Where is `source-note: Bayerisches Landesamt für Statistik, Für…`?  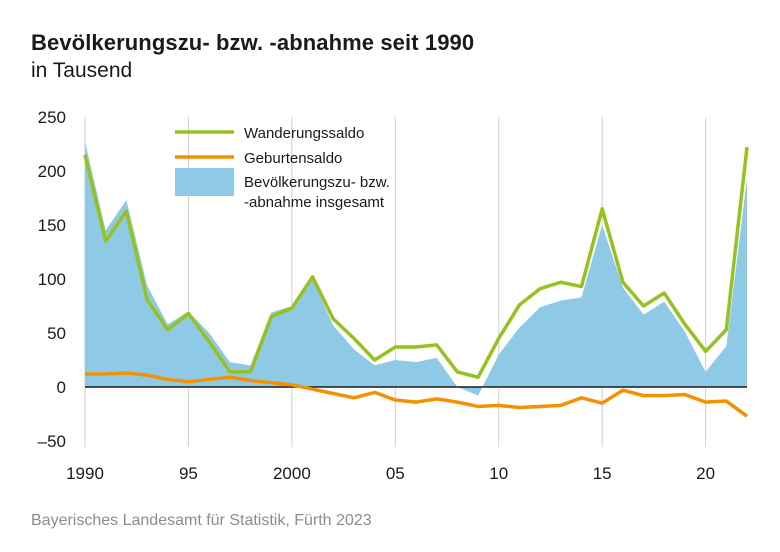 source-note: Bayerisches Landesamt für Statistik, Für… is located at coordinates (201, 520).